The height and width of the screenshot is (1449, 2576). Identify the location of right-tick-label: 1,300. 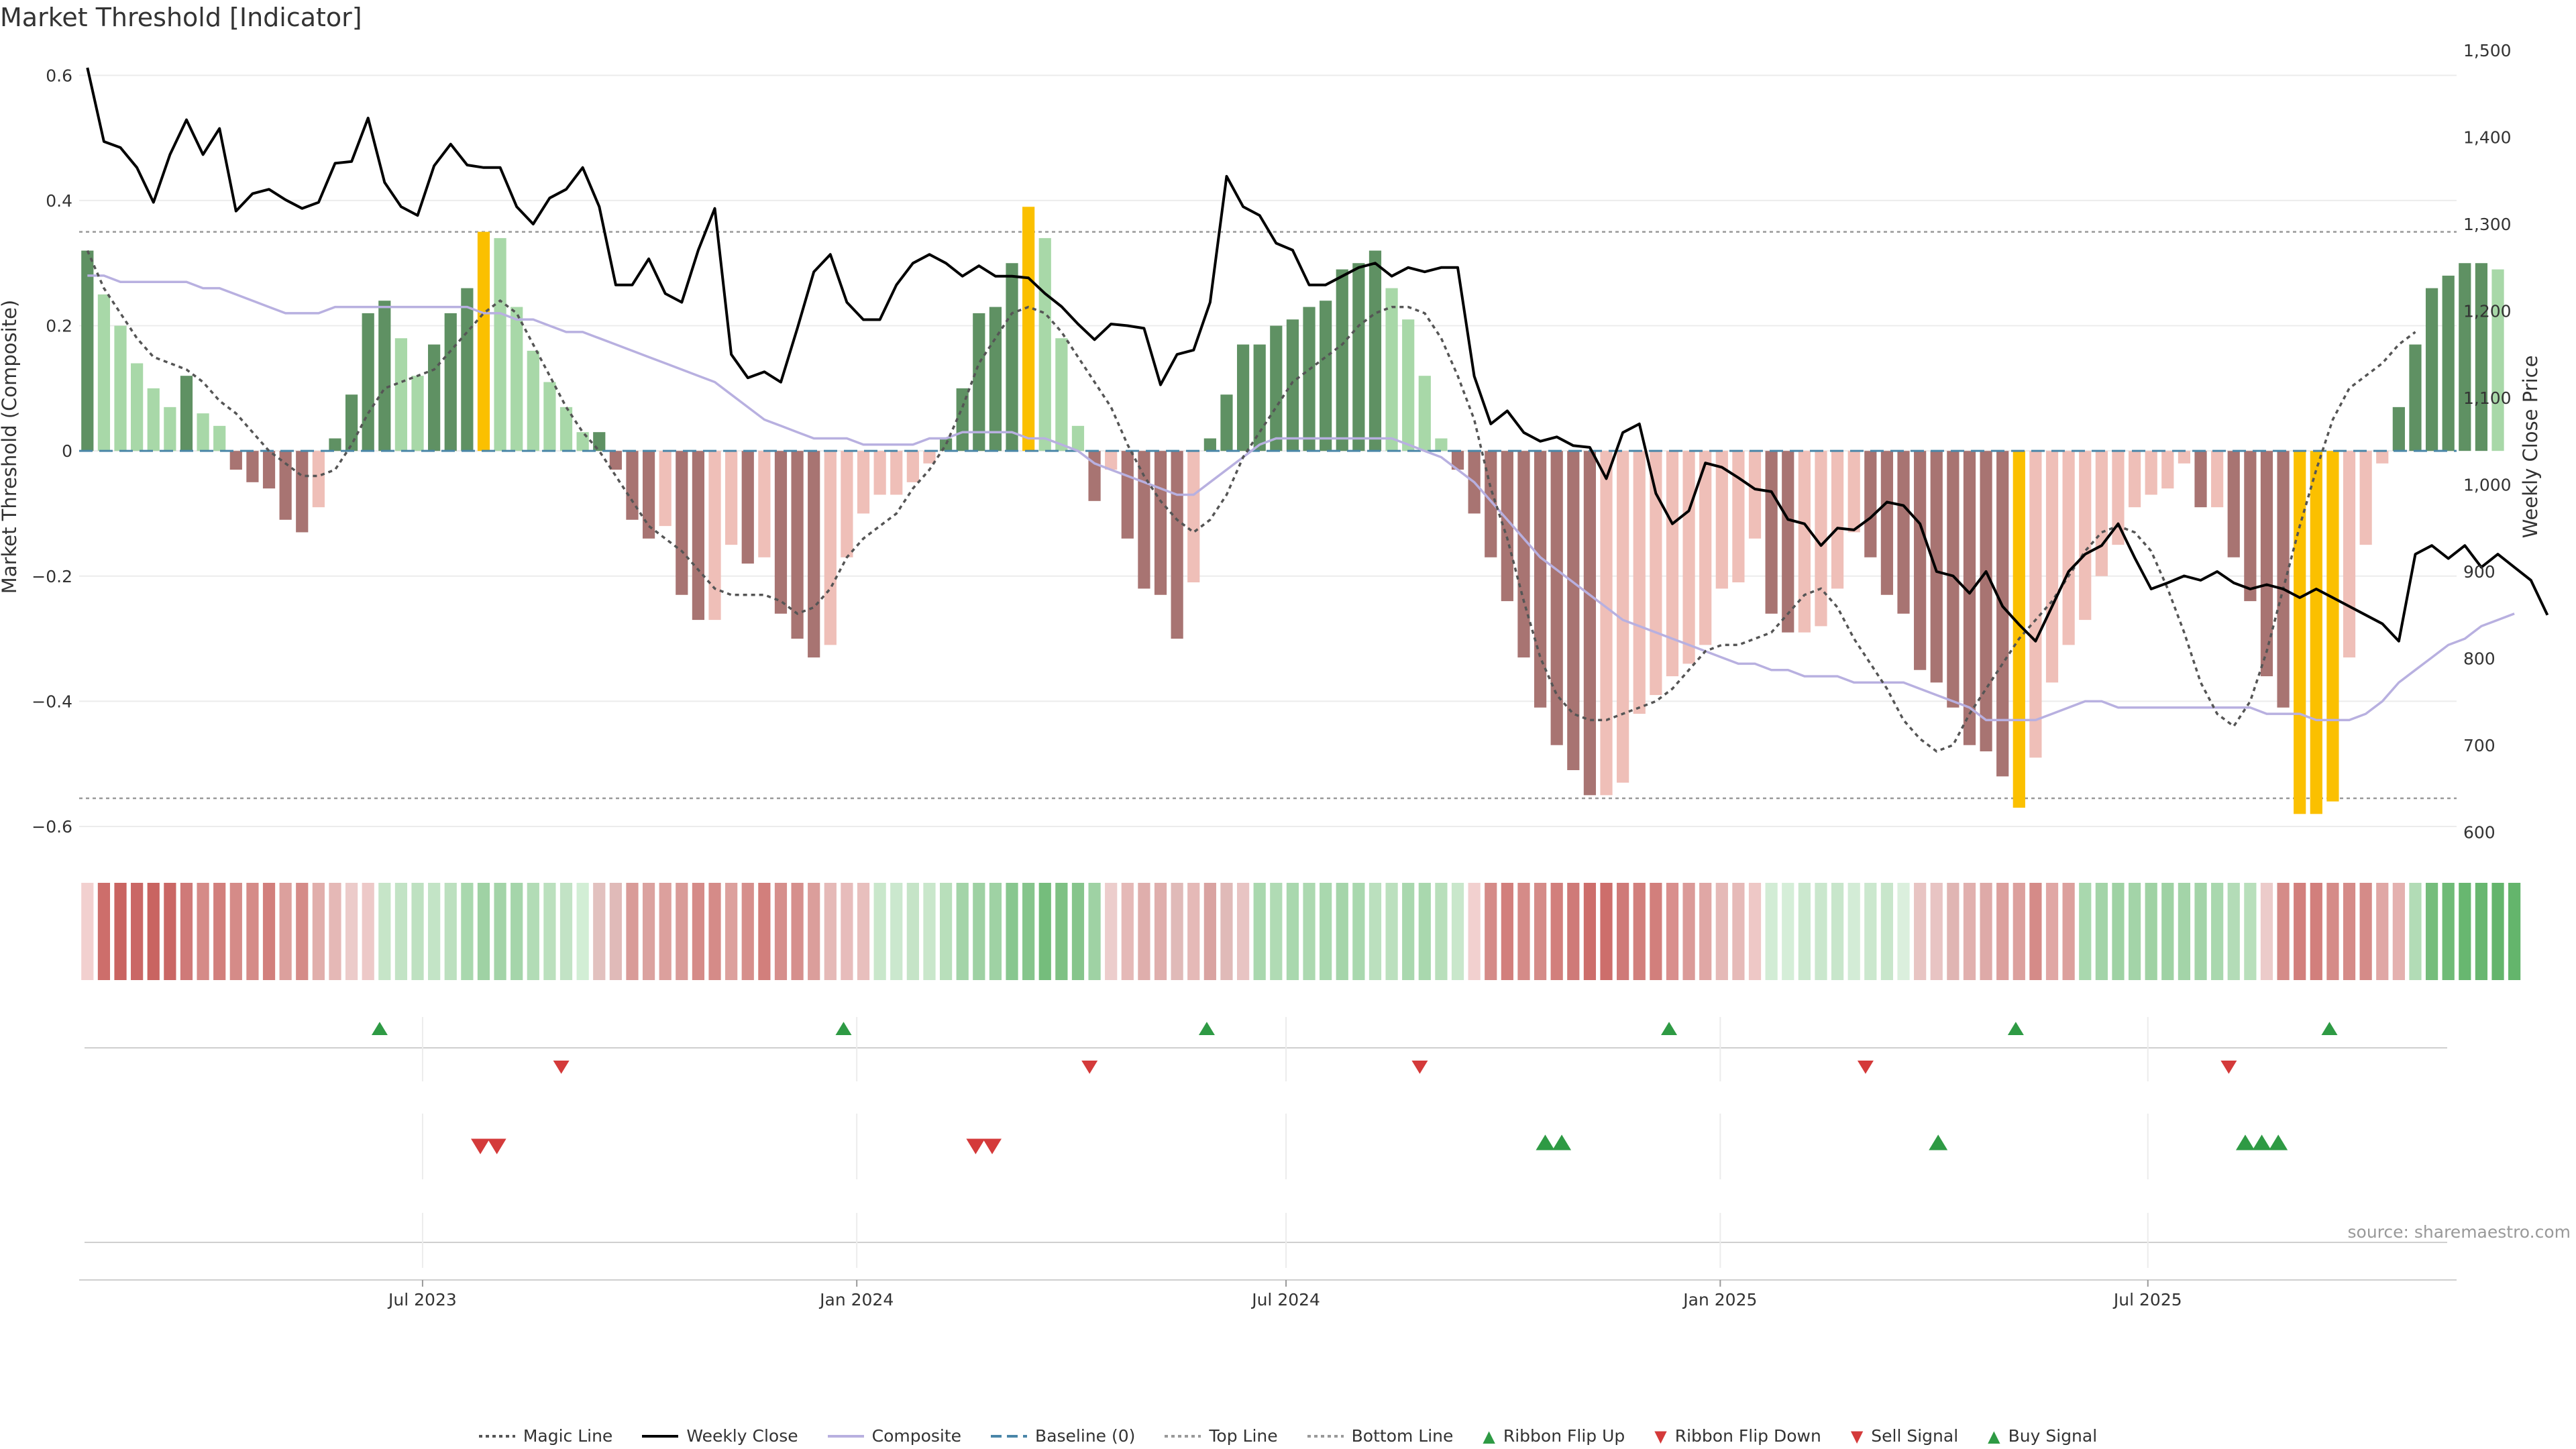
(2487, 224).